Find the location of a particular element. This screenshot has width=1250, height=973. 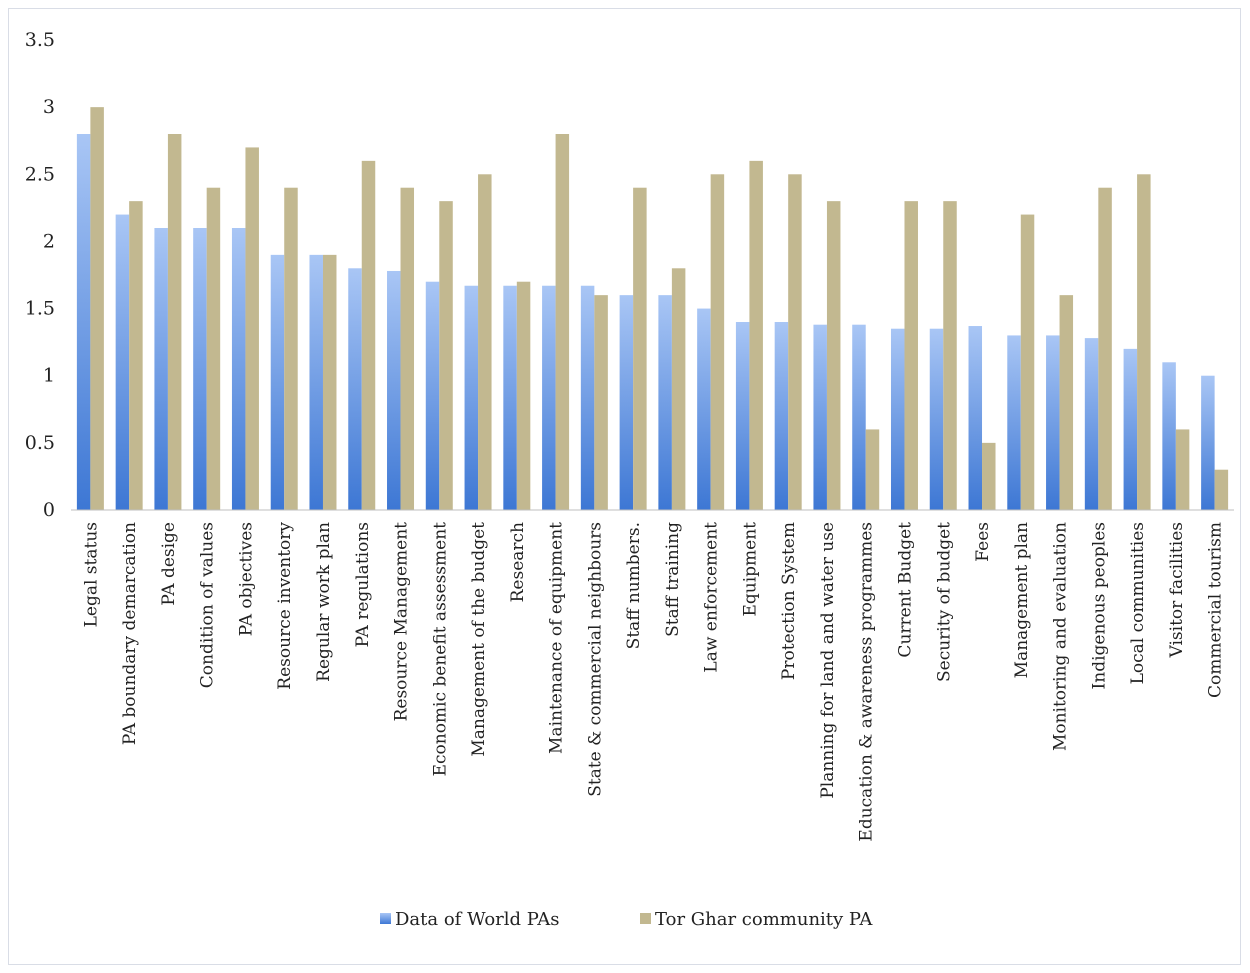

legend-label: Data of World PAs is located at coordinates (477, 919).